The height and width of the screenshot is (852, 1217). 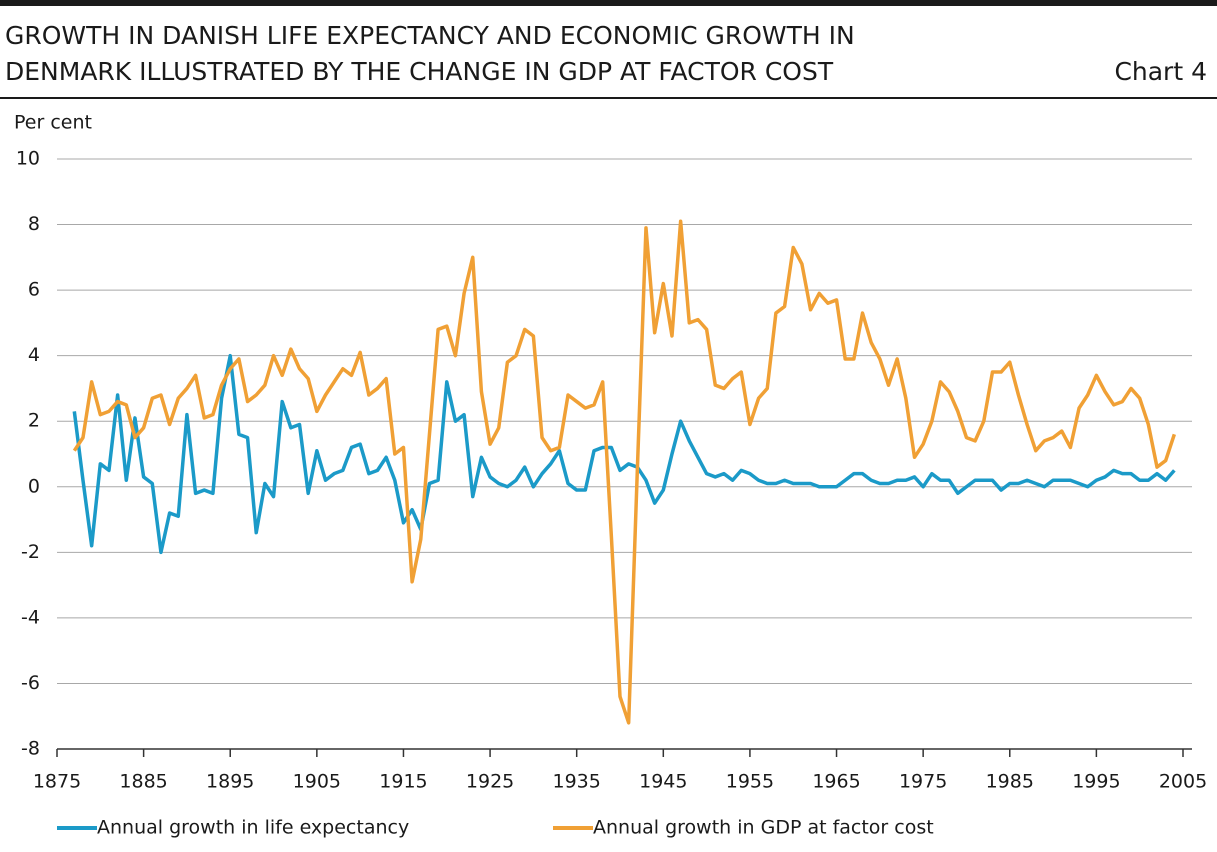 I want to click on x-tick-label: 1955, so click(x=750, y=782).